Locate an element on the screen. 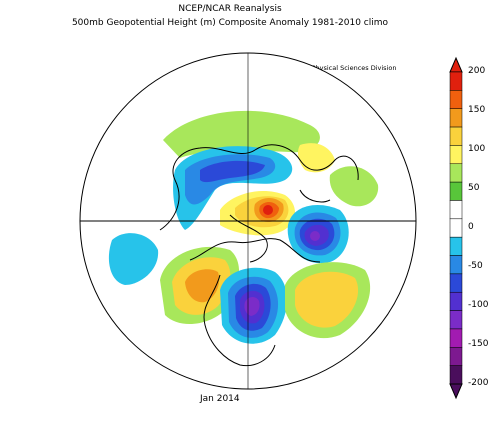 Image resolution: width=503 pixels, height=431 pixels. colorbar-bottom-arrow is located at coordinates (456, 391).